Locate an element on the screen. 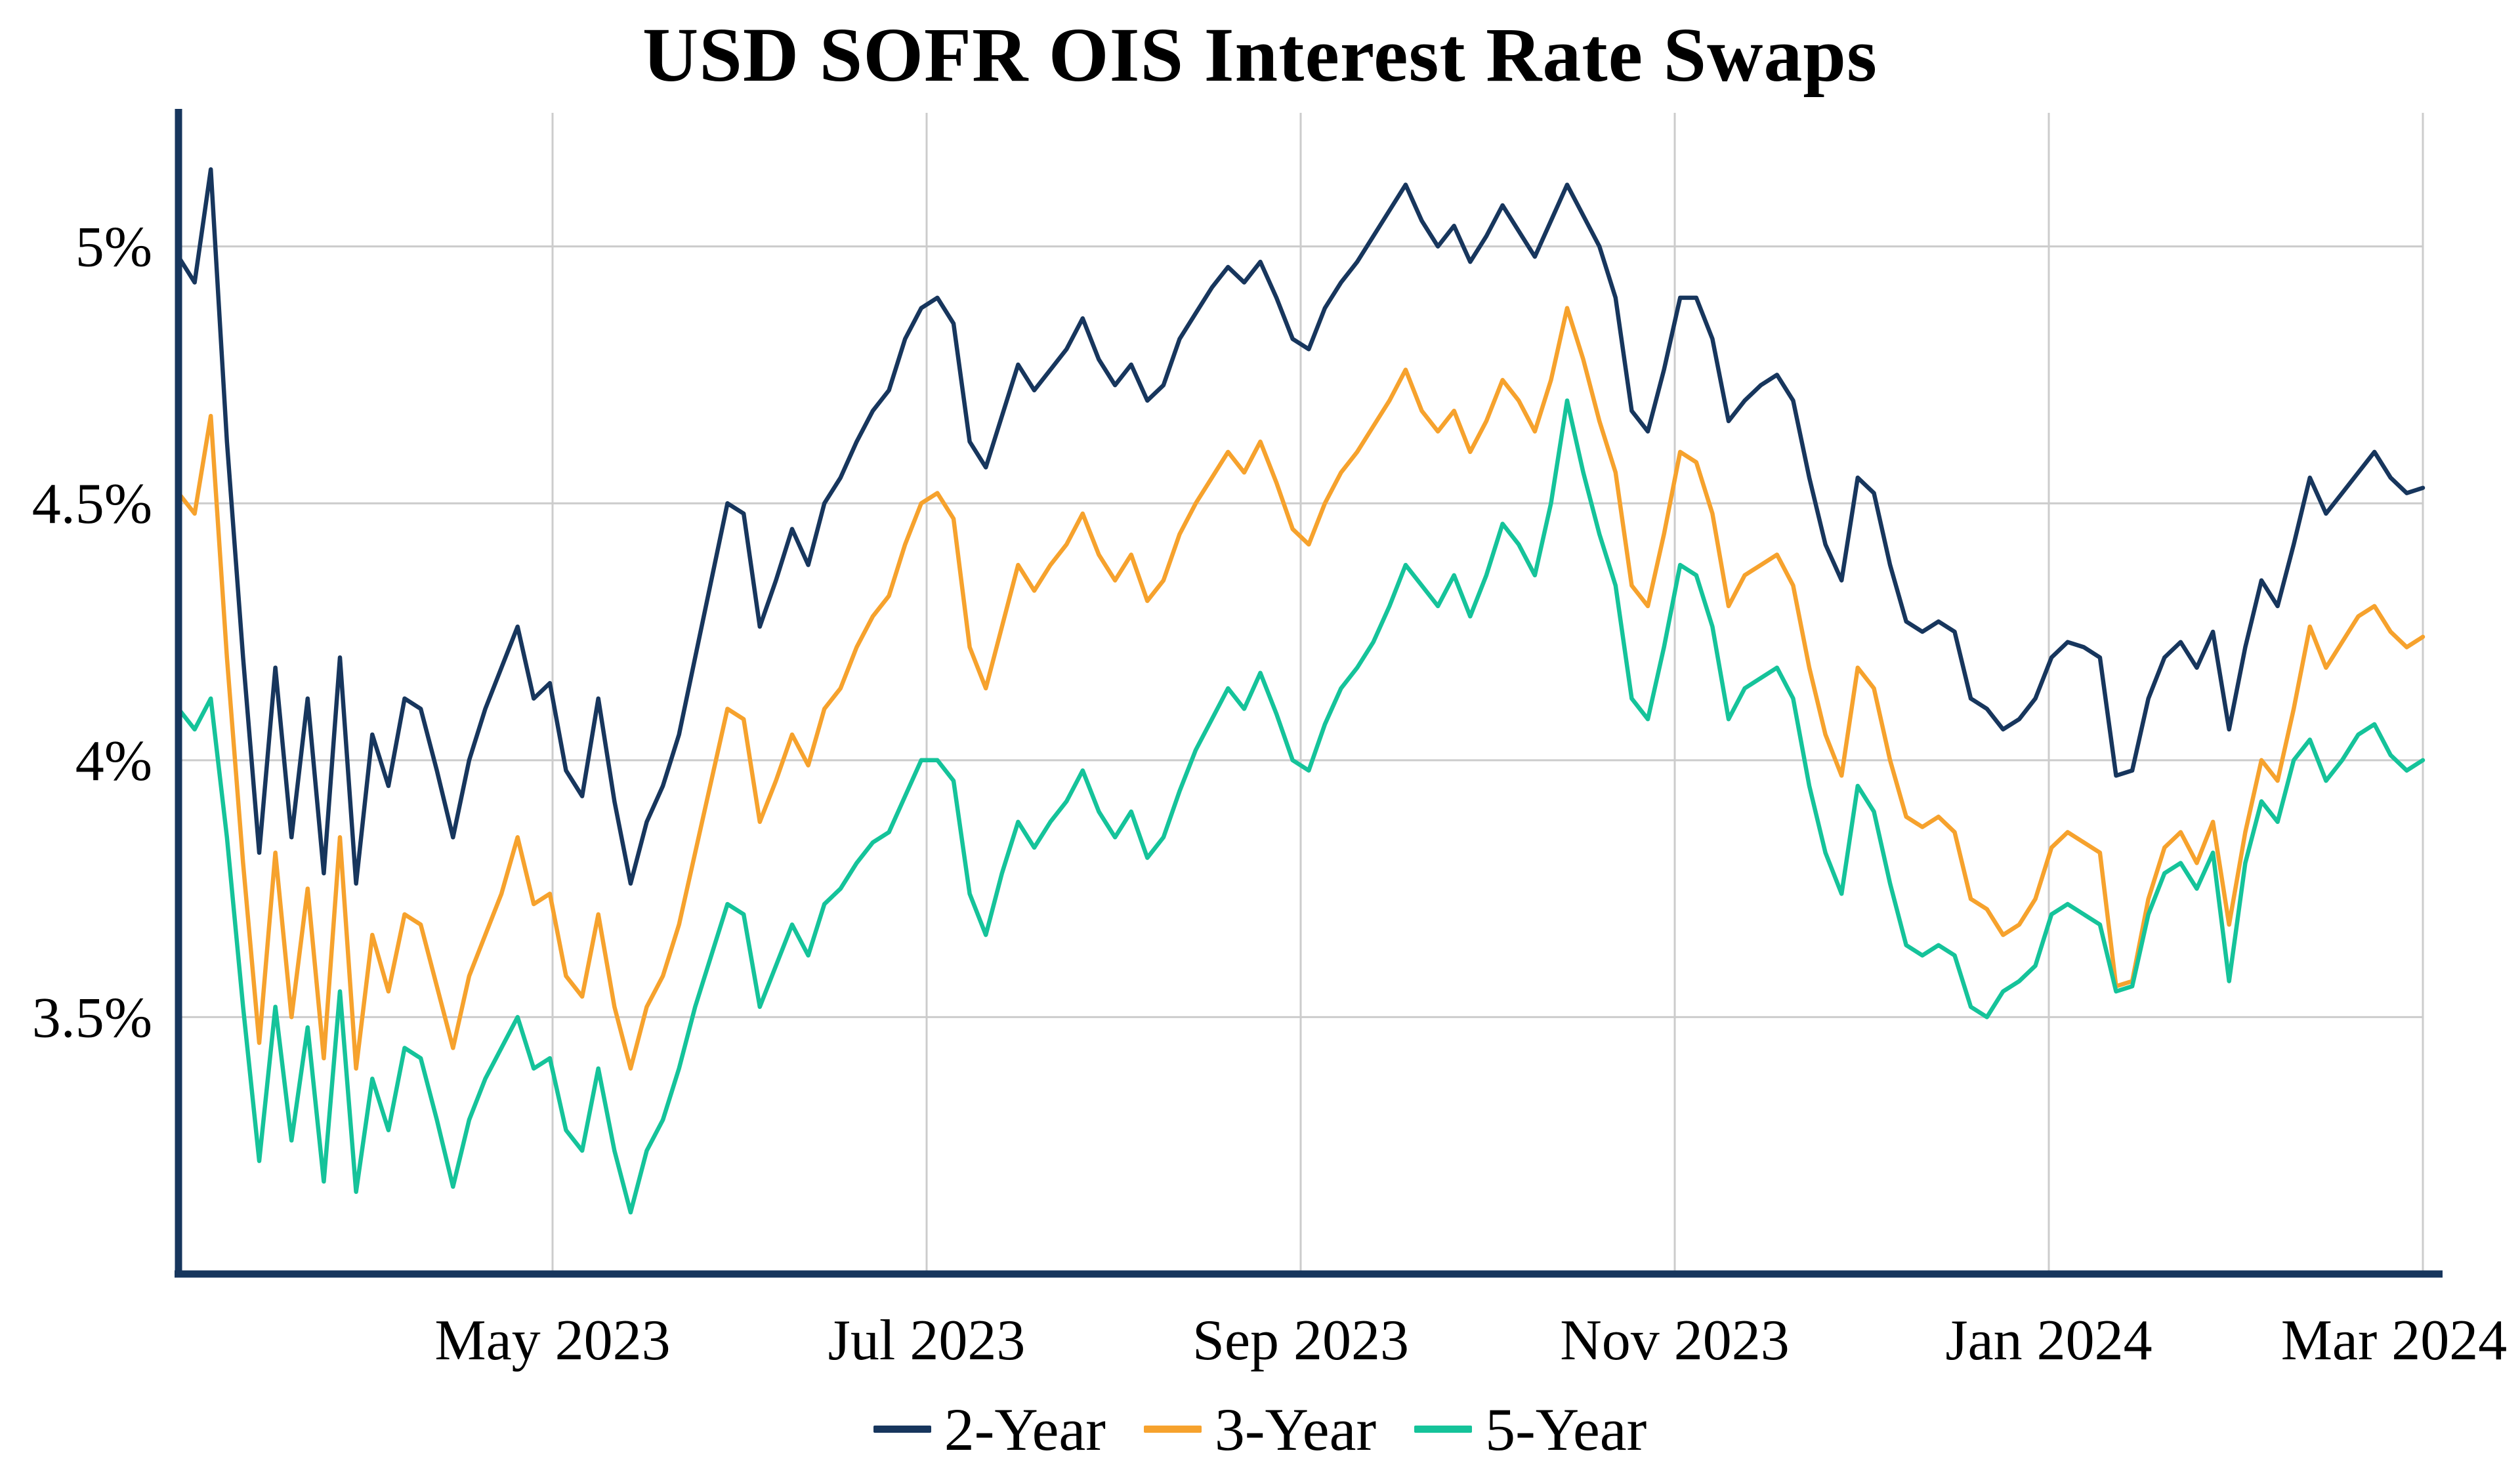 Image resolution: width=2520 pixels, height=1480 pixels. x-axis-tick-label: Sep 2023 is located at coordinates (1300, 1340).